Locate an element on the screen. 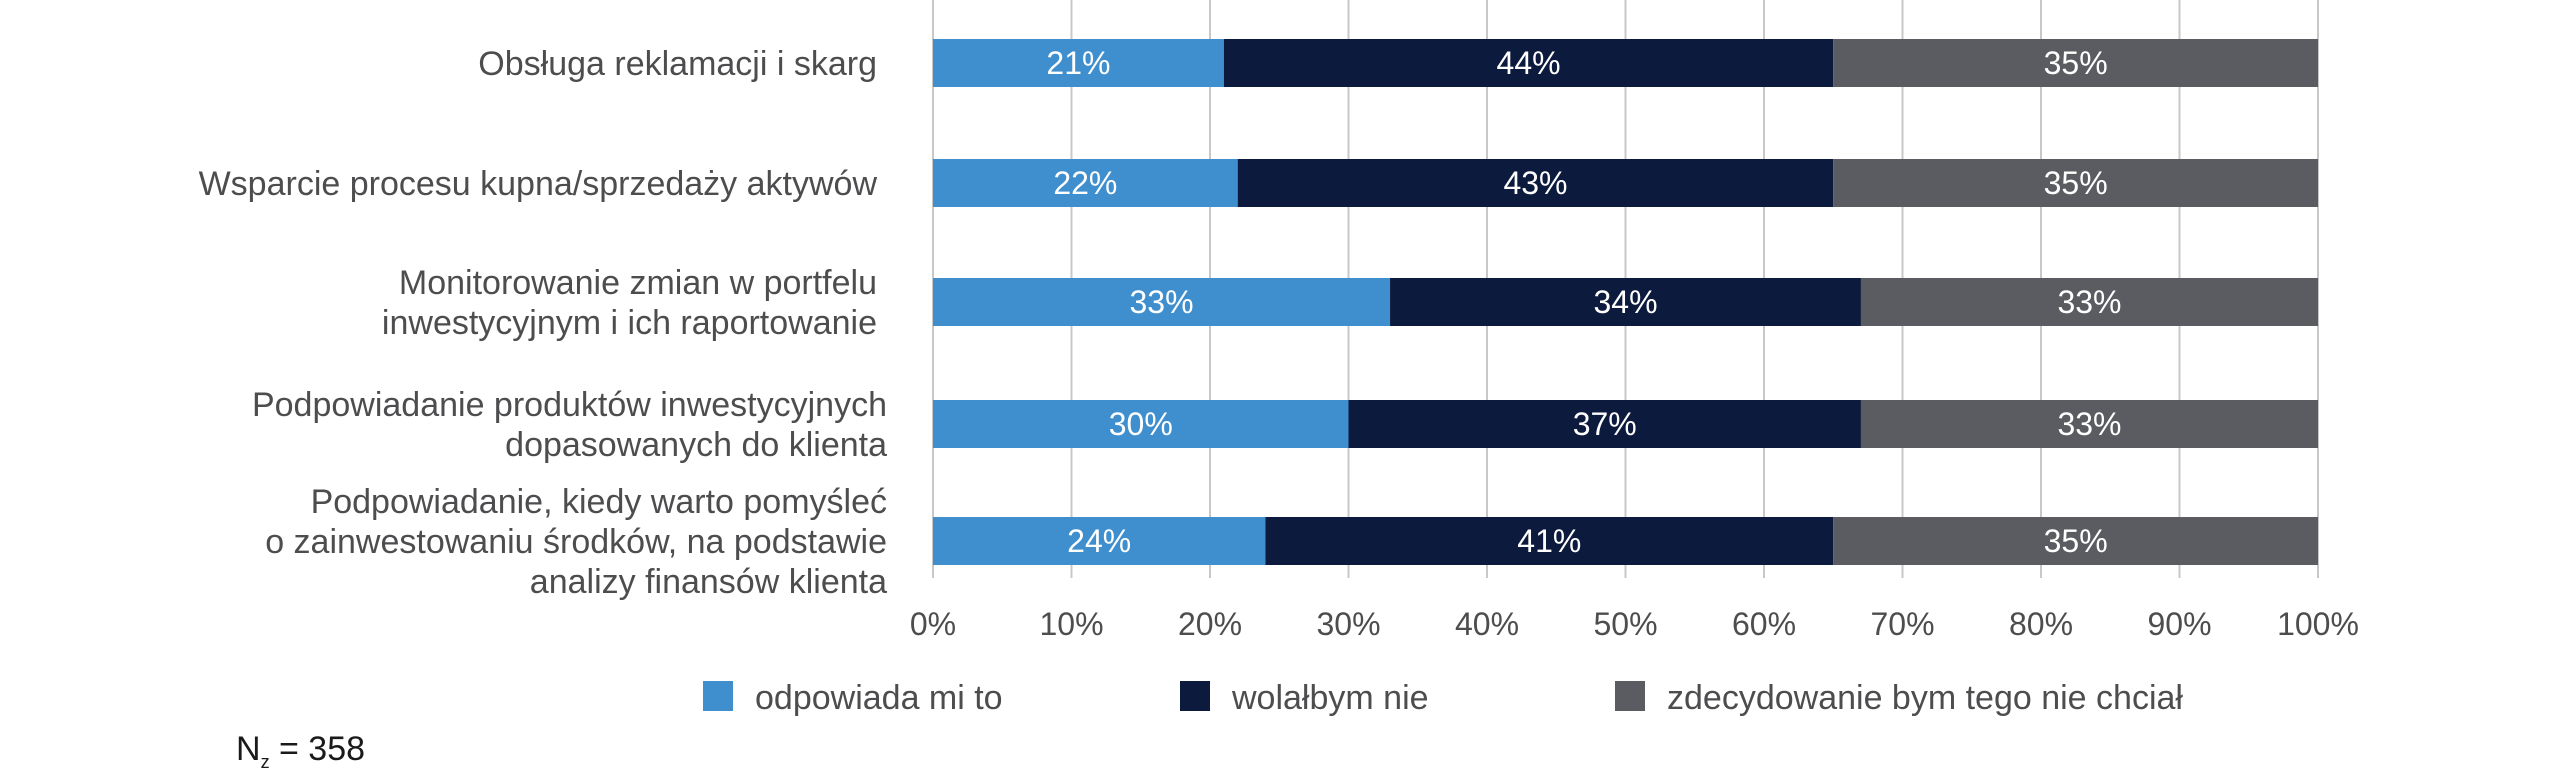 The height and width of the screenshot is (781, 2560). x-tick-label: 30% is located at coordinates (1348, 624).